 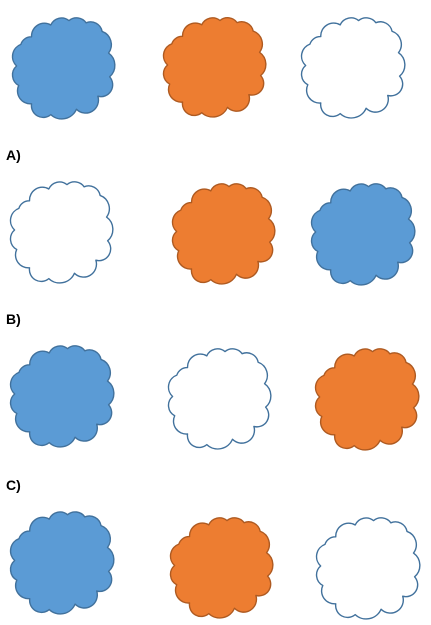 I want to click on option-c-label: C), so click(x=13, y=485).